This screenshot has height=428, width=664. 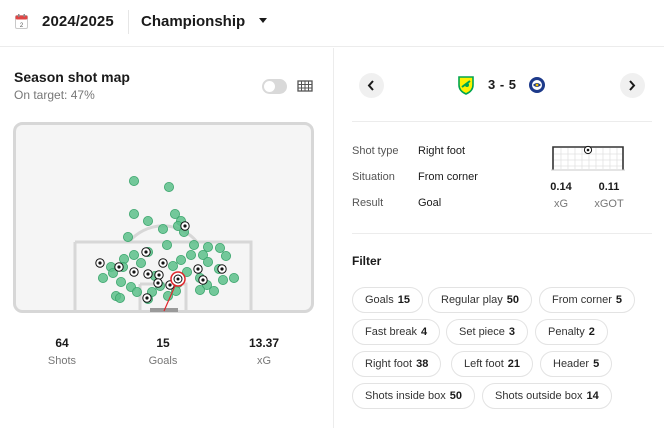 What do you see at coordinates (78, 21) in the screenshot?
I see `season-selector: 2024/2025` at bounding box center [78, 21].